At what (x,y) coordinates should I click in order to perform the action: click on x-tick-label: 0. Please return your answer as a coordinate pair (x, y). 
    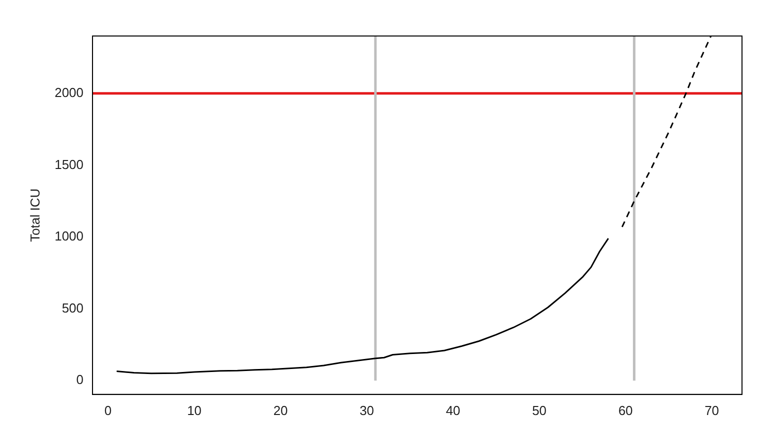
    Looking at the image, I should click on (108, 410).